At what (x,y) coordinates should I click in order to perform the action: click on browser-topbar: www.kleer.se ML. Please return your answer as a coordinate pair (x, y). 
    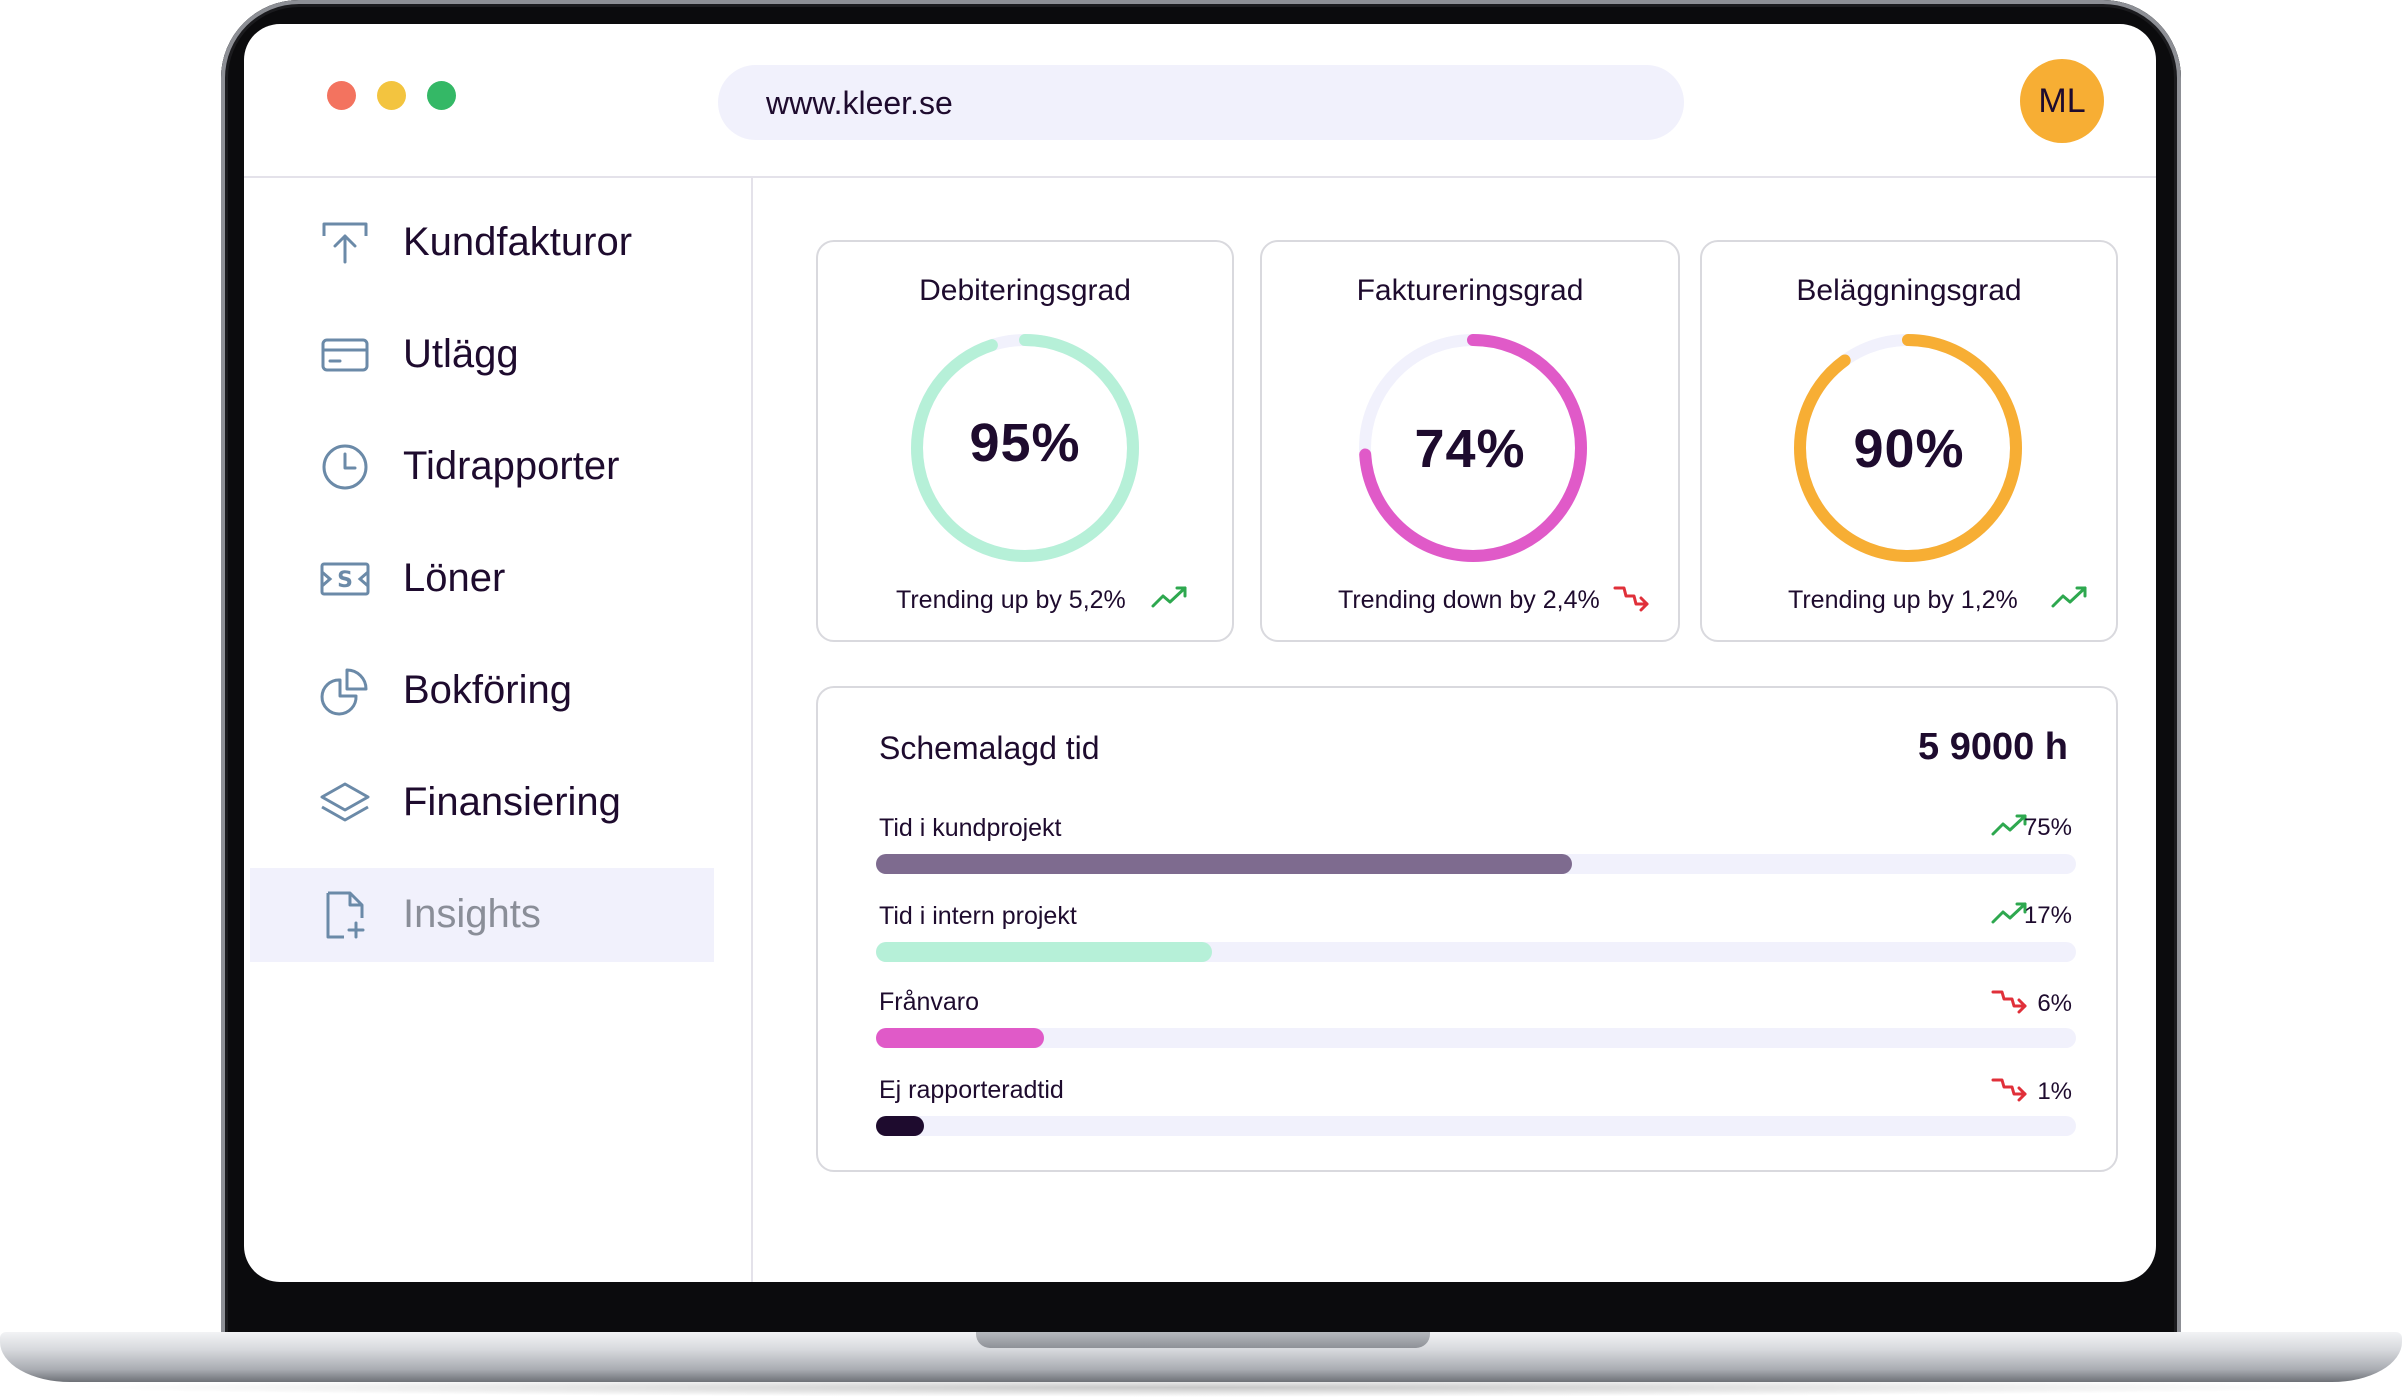
    Looking at the image, I should click on (1200, 101).